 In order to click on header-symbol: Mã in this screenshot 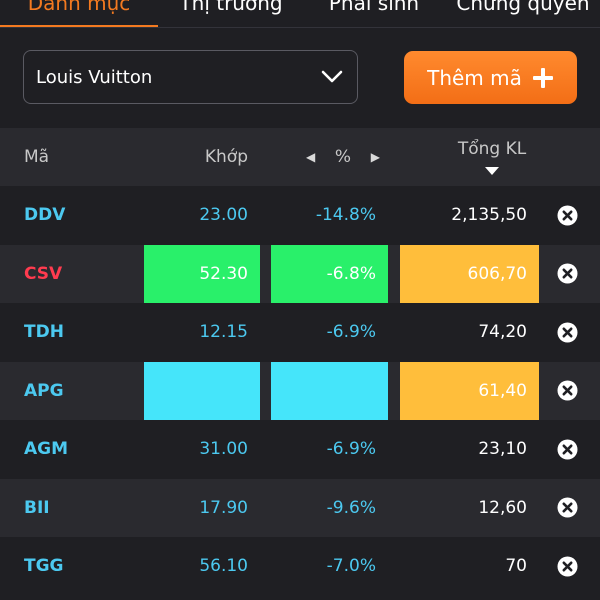, I will do `click(37, 157)`.